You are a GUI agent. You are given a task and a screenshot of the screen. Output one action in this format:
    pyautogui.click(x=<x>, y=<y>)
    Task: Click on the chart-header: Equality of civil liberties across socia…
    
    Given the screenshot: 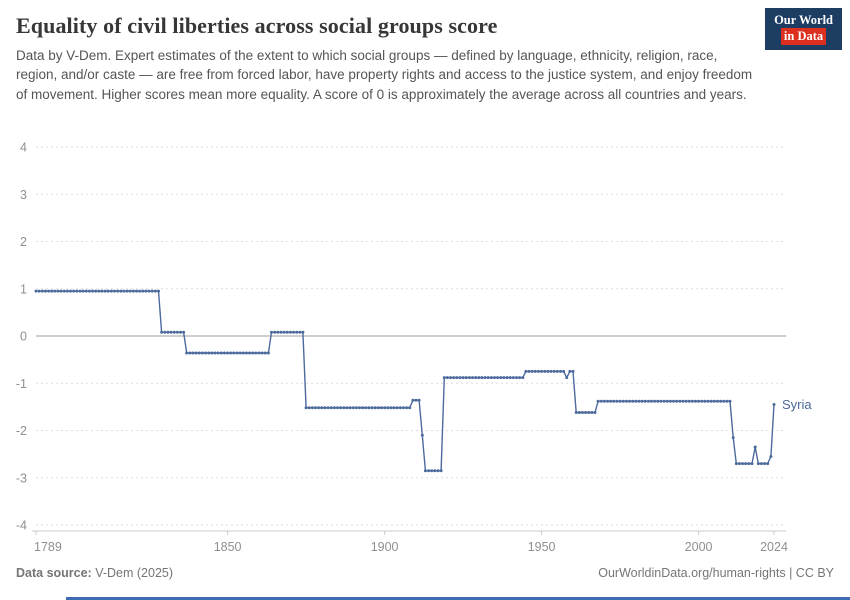 What is the action you would take?
    pyautogui.click(x=425, y=25)
    